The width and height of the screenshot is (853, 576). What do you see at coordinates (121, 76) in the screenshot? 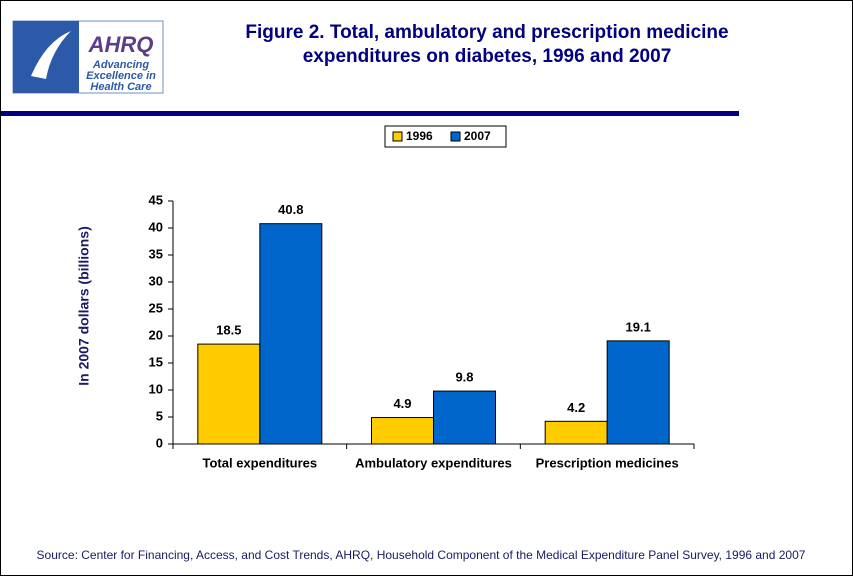
I see `logo-tagline: Excellence in` at bounding box center [121, 76].